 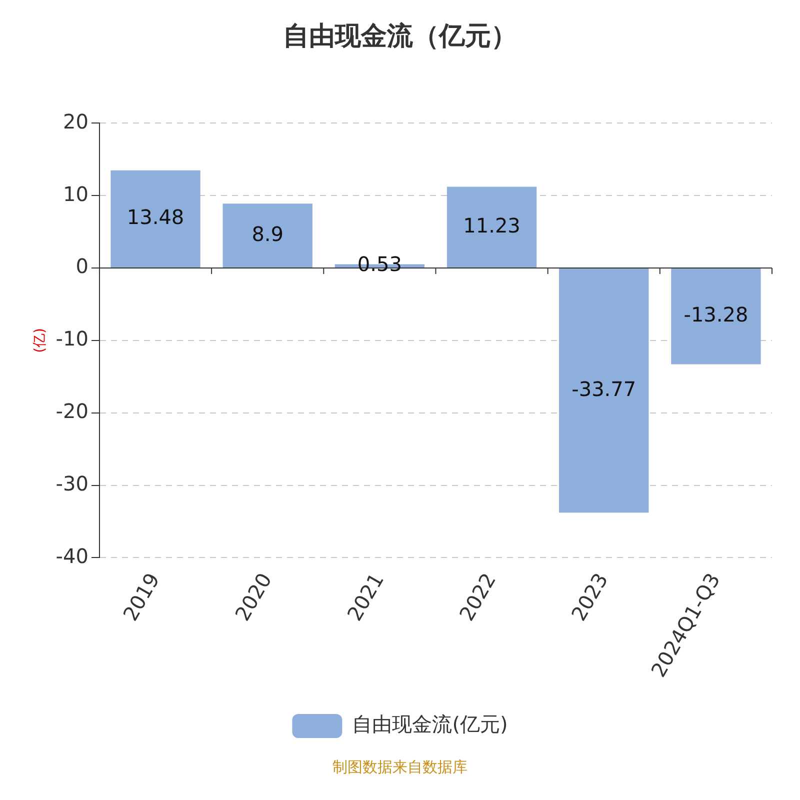 I want to click on y-tick-label: -20, so click(x=72, y=411).